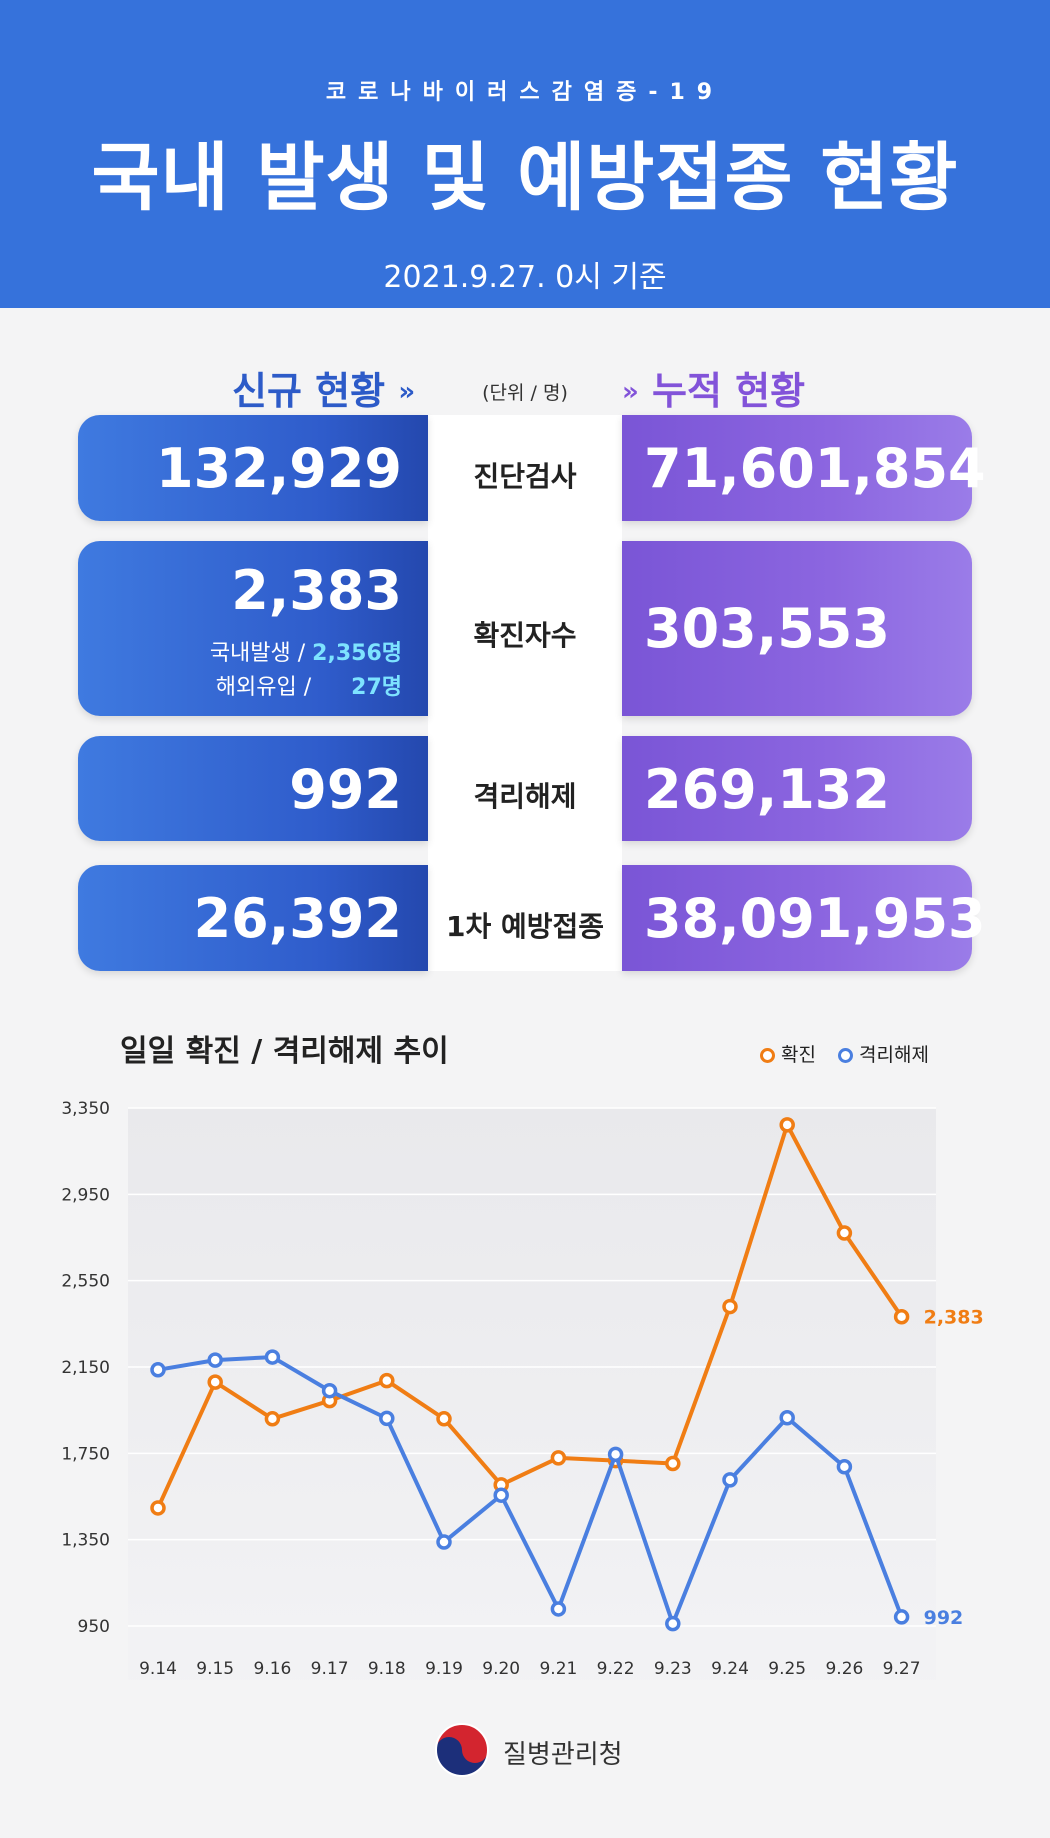  I want to click on y-tick-label: 2,950, so click(85, 1195).